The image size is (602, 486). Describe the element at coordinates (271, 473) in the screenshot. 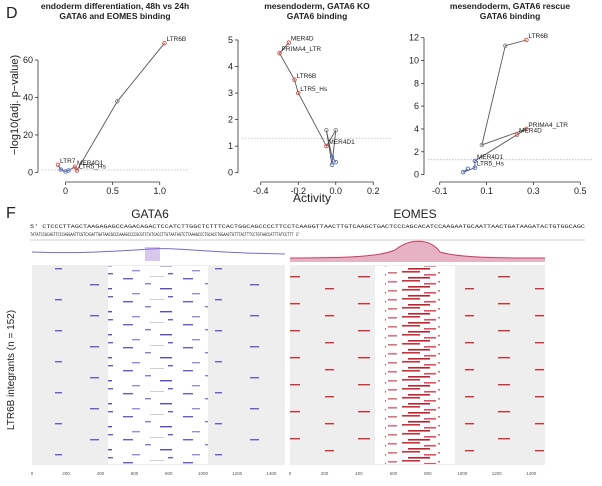

I see `heatmap-tick-label: 1400` at that location.